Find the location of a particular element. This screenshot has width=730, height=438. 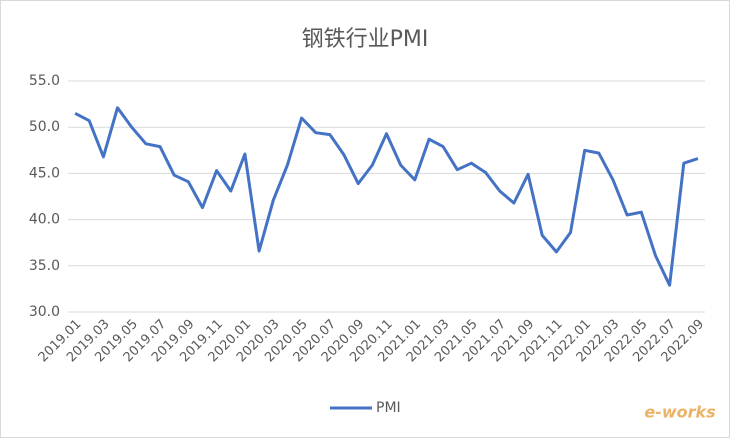

watermark: e-works is located at coordinates (679, 412).